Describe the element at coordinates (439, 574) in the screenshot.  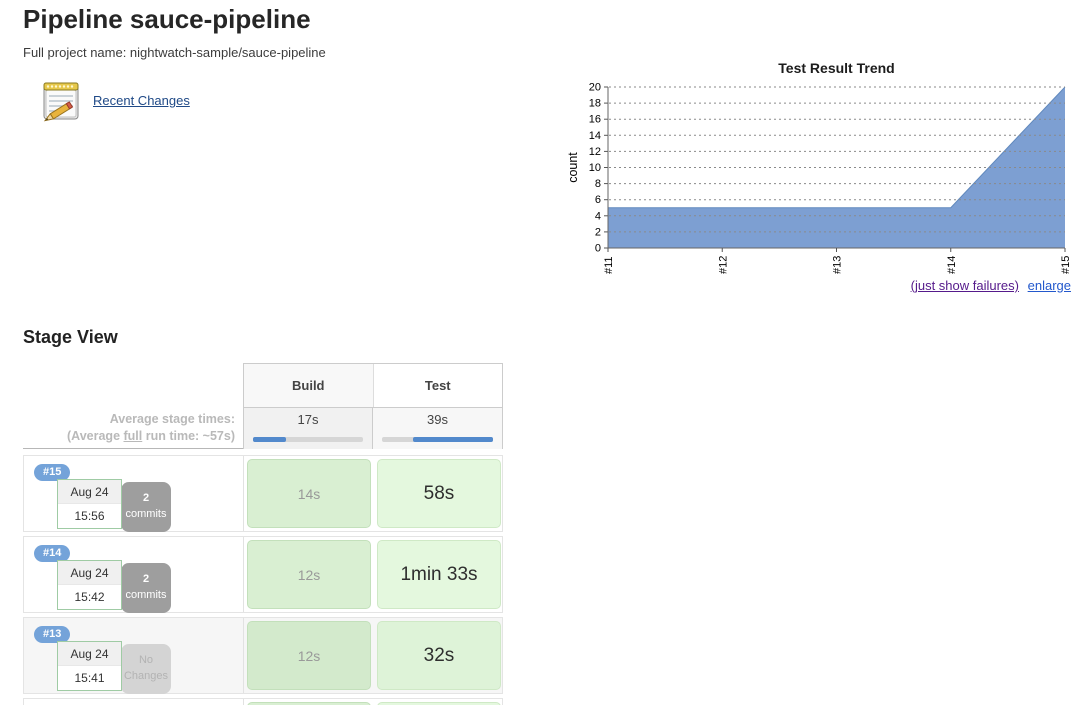
I see `stage-cell-test: 1min 33s` at that location.